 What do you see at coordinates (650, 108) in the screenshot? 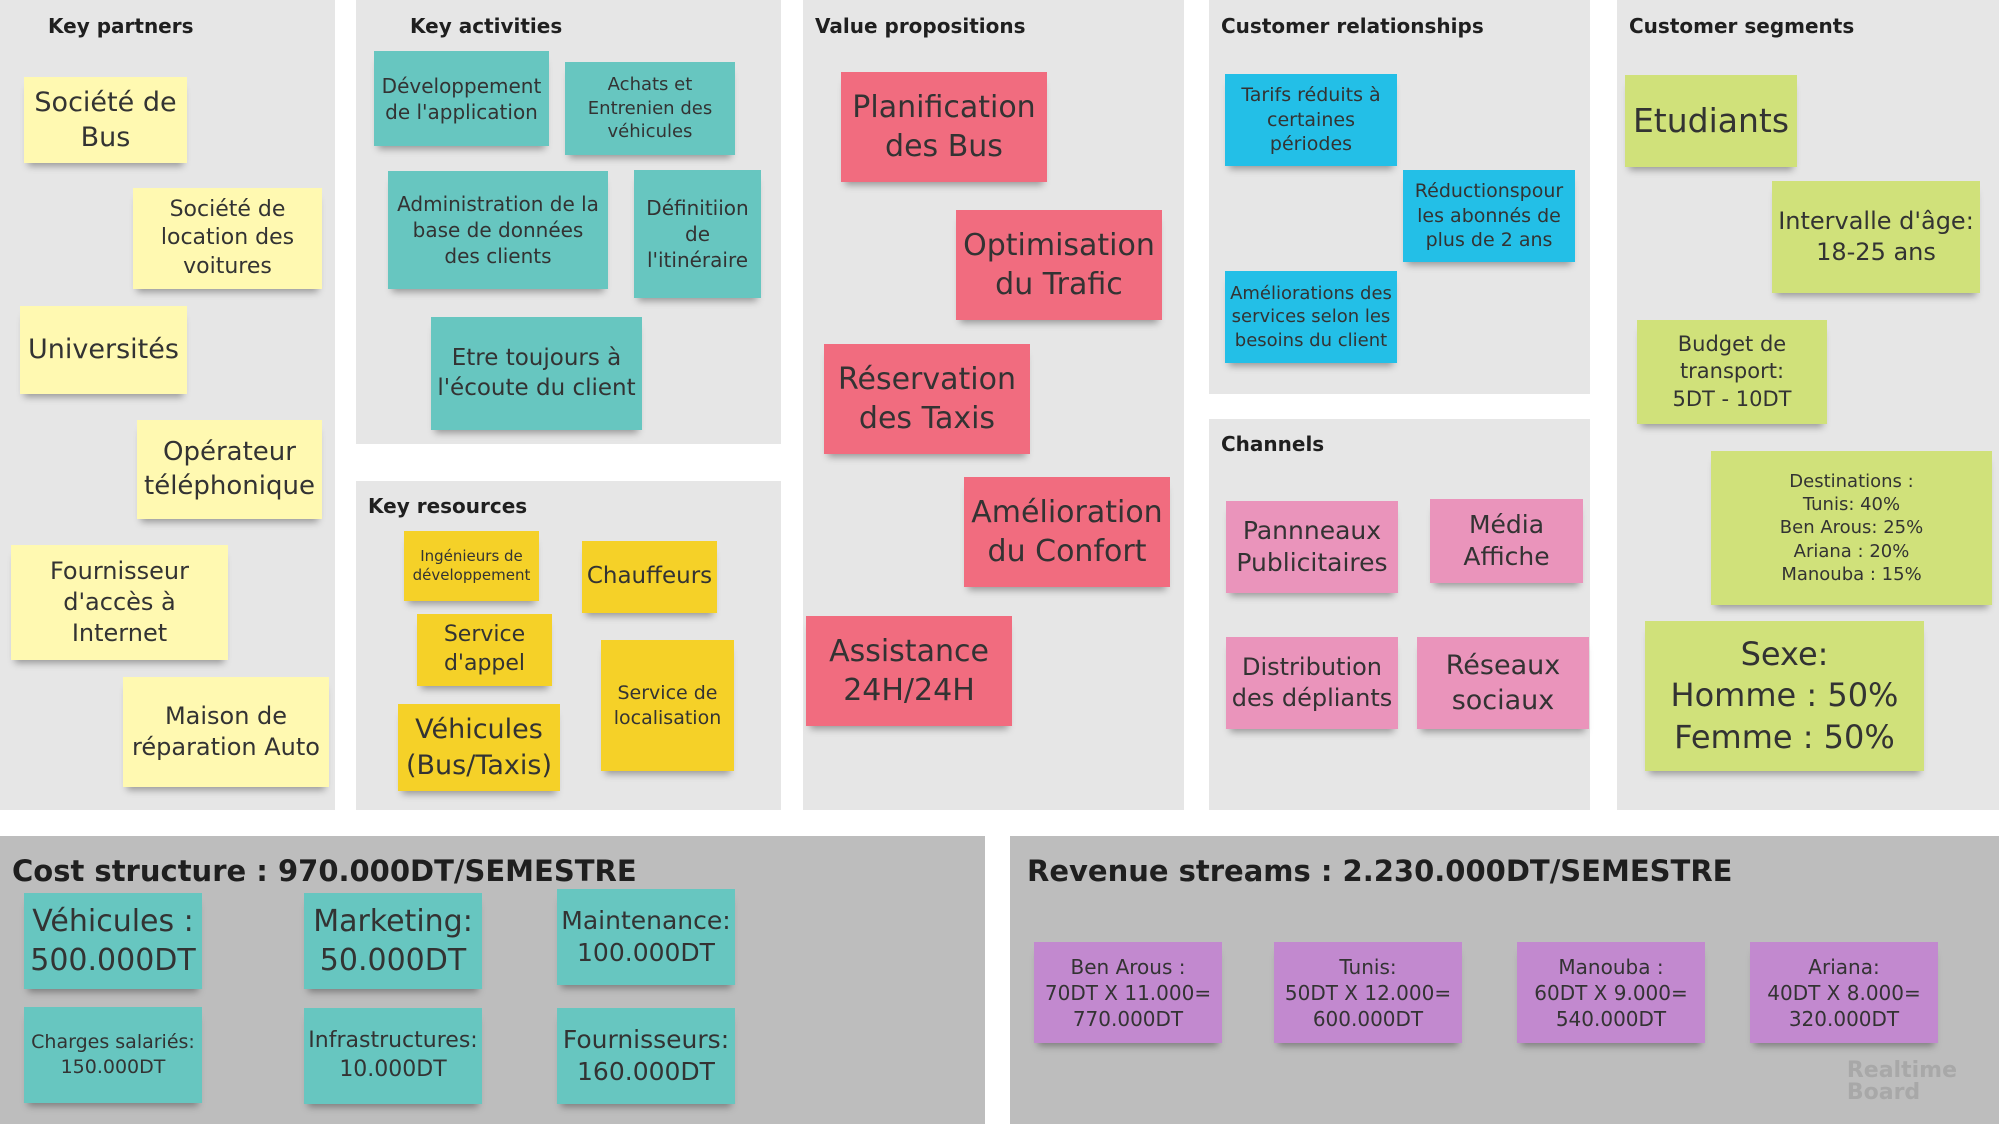
I see `sticky-note: Achats et Entrenien des véhicules` at bounding box center [650, 108].